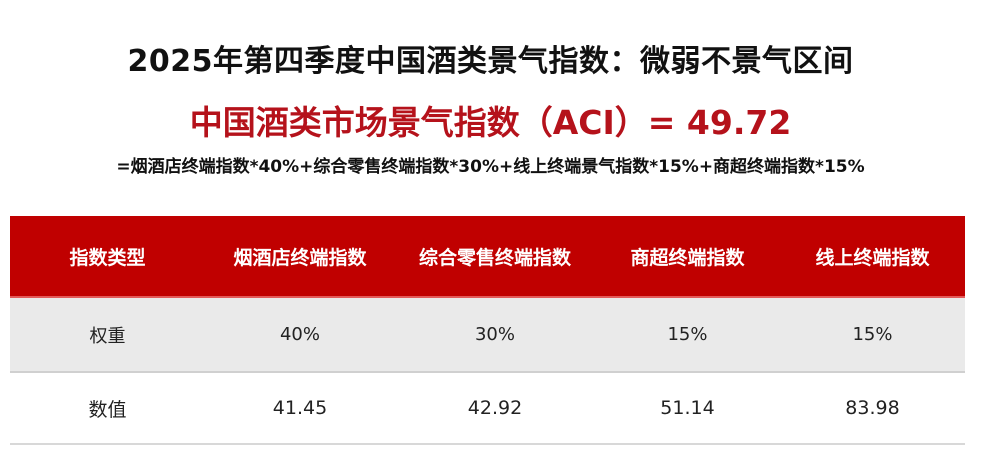 This screenshot has width=981, height=449. What do you see at coordinates (107, 257) in the screenshot?
I see `header-cell: 指数类型` at bounding box center [107, 257].